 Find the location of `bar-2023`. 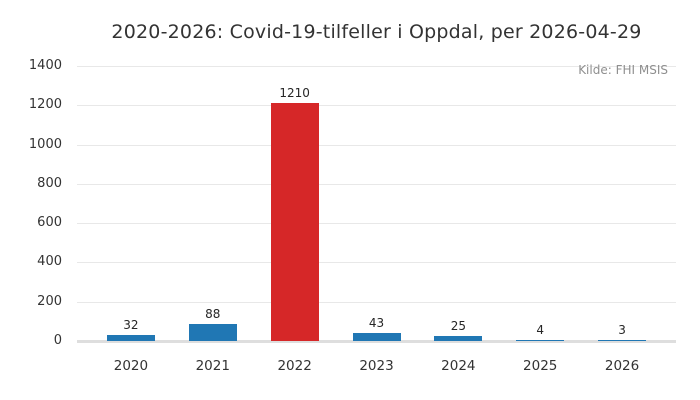

bar-2023 is located at coordinates (376, 336).